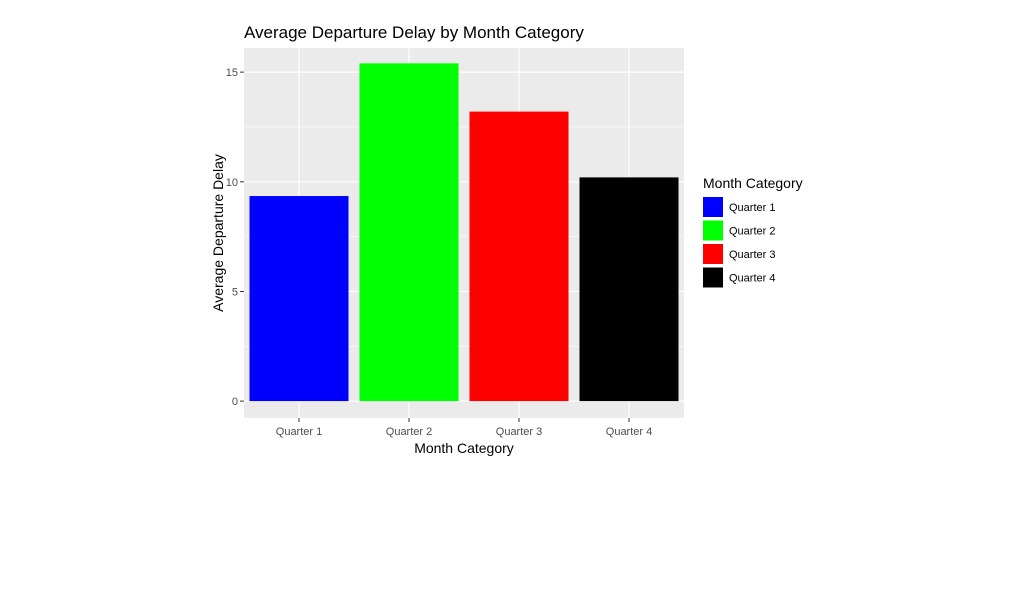 Image resolution: width=1018 pixels, height=589 pixels. Describe the element at coordinates (752, 232) in the screenshot. I see `legend-label: Quarter 2` at that location.